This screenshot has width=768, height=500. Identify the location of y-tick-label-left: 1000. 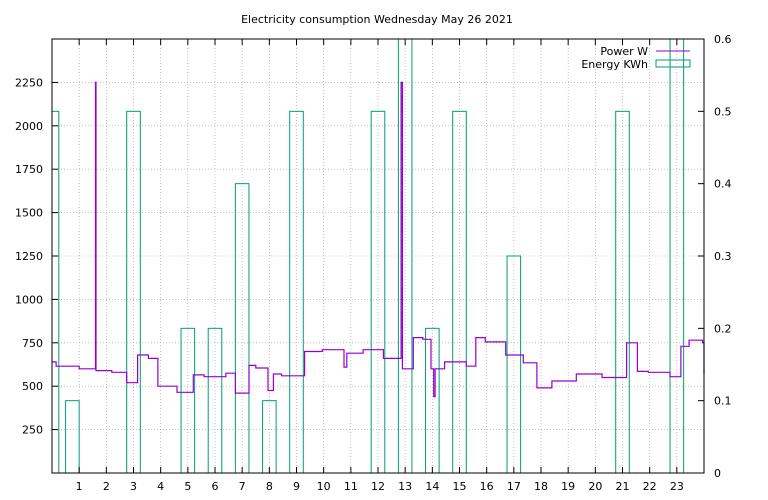
(29, 299).